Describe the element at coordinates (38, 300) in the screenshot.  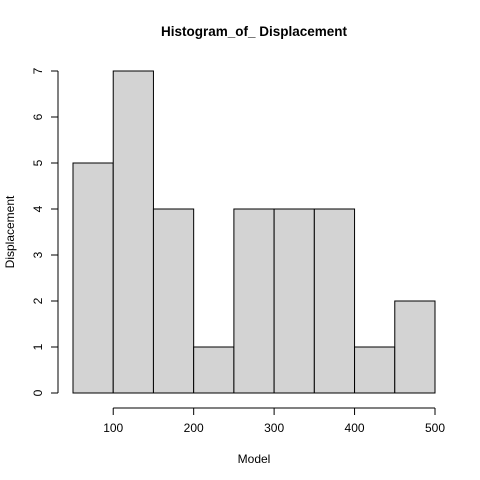
I see `y-tick-label-2: 2` at that location.